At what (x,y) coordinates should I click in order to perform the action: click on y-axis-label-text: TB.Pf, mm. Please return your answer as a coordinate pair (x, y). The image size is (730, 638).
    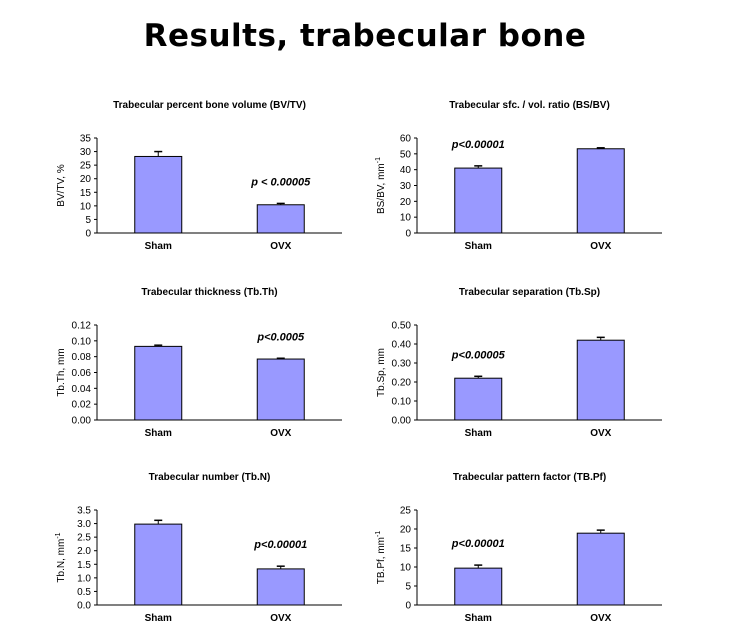
    Looking at the image, I should click on (381, 560).